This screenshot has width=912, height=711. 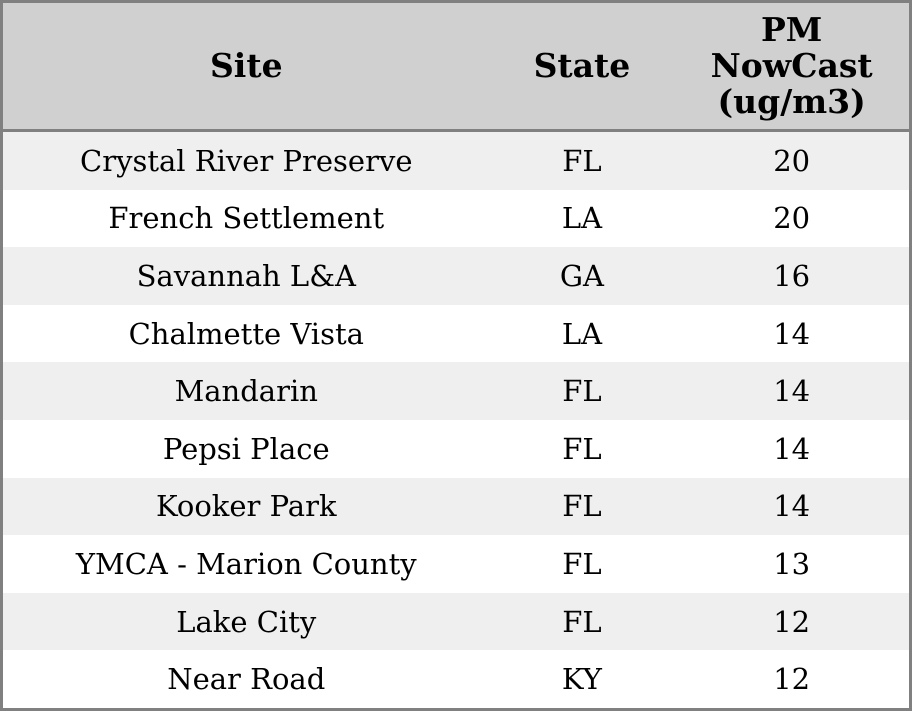 What do you see at coordinates (456, 679) in the screenshot?
I see `table-row: Near Road KY 12` at bounding box center [456, 679].